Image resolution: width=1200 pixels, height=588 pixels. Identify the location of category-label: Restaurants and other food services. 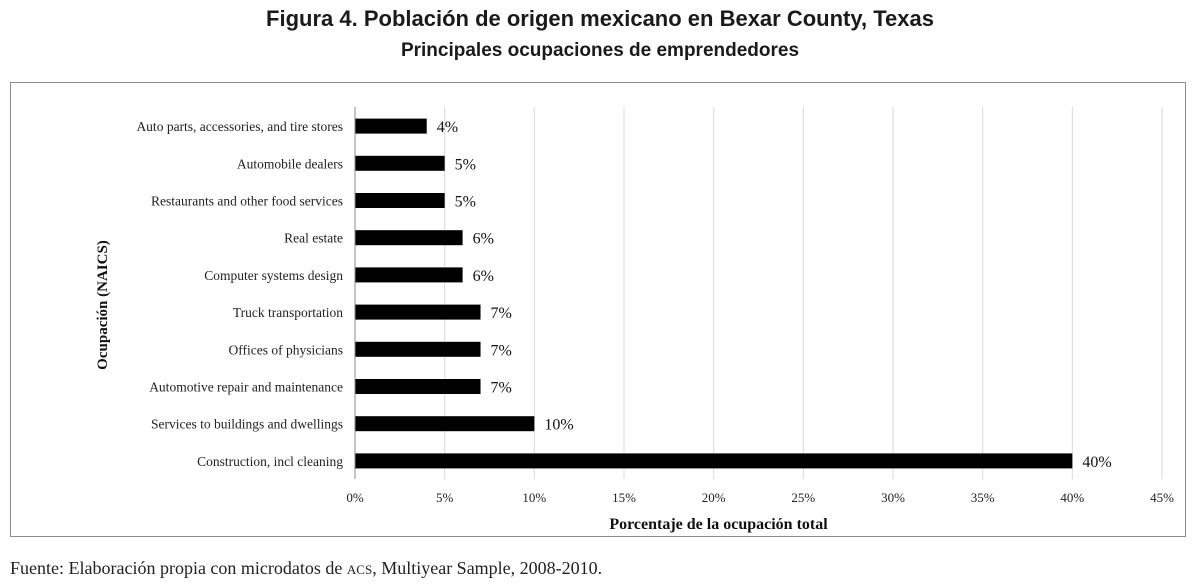
(247, 201).